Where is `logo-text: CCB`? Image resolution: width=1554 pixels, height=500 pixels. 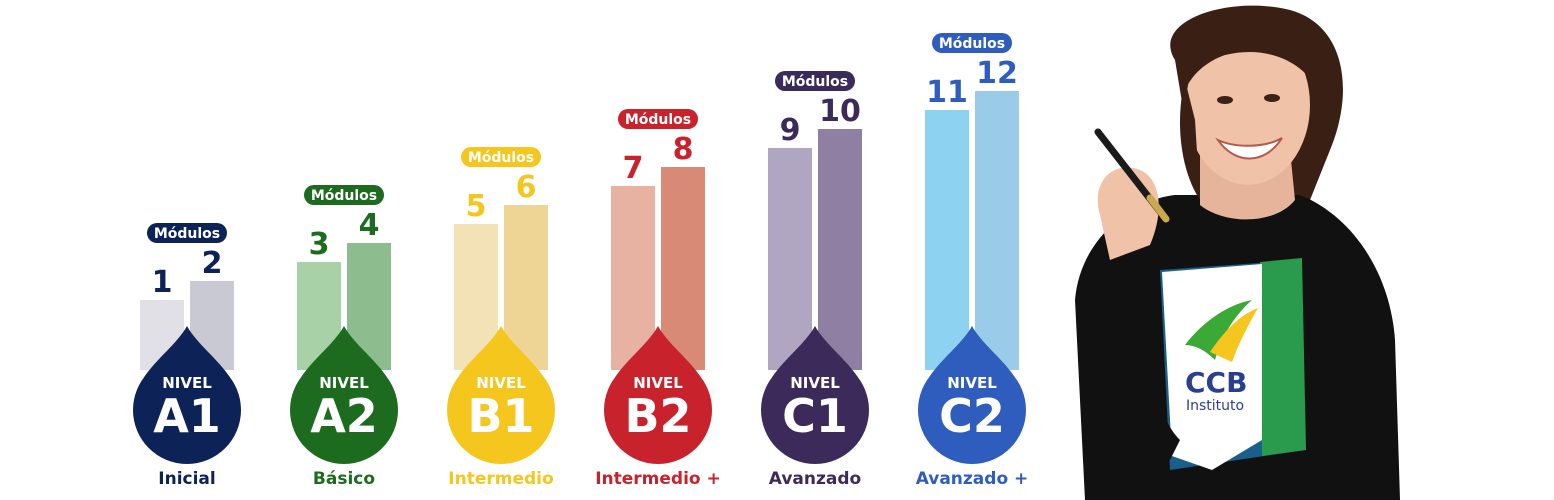
logo-text: CCB is located at coordinates (1216, 382).